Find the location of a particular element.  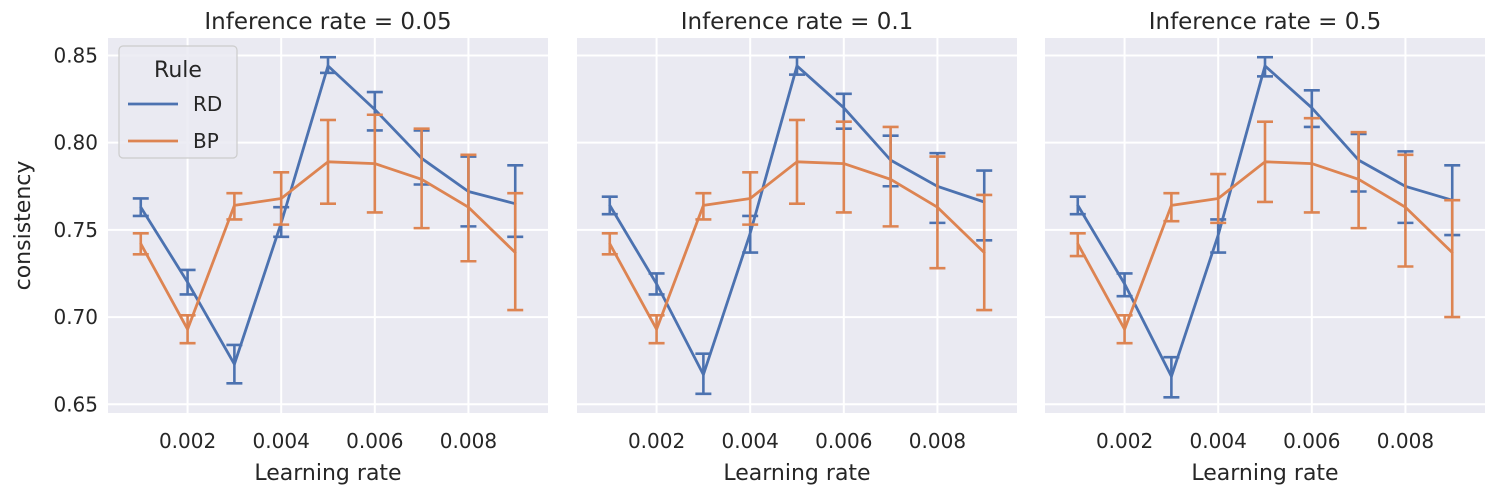

panel-title: Inference rate = 0.1 is located at coordinates (797, 22).